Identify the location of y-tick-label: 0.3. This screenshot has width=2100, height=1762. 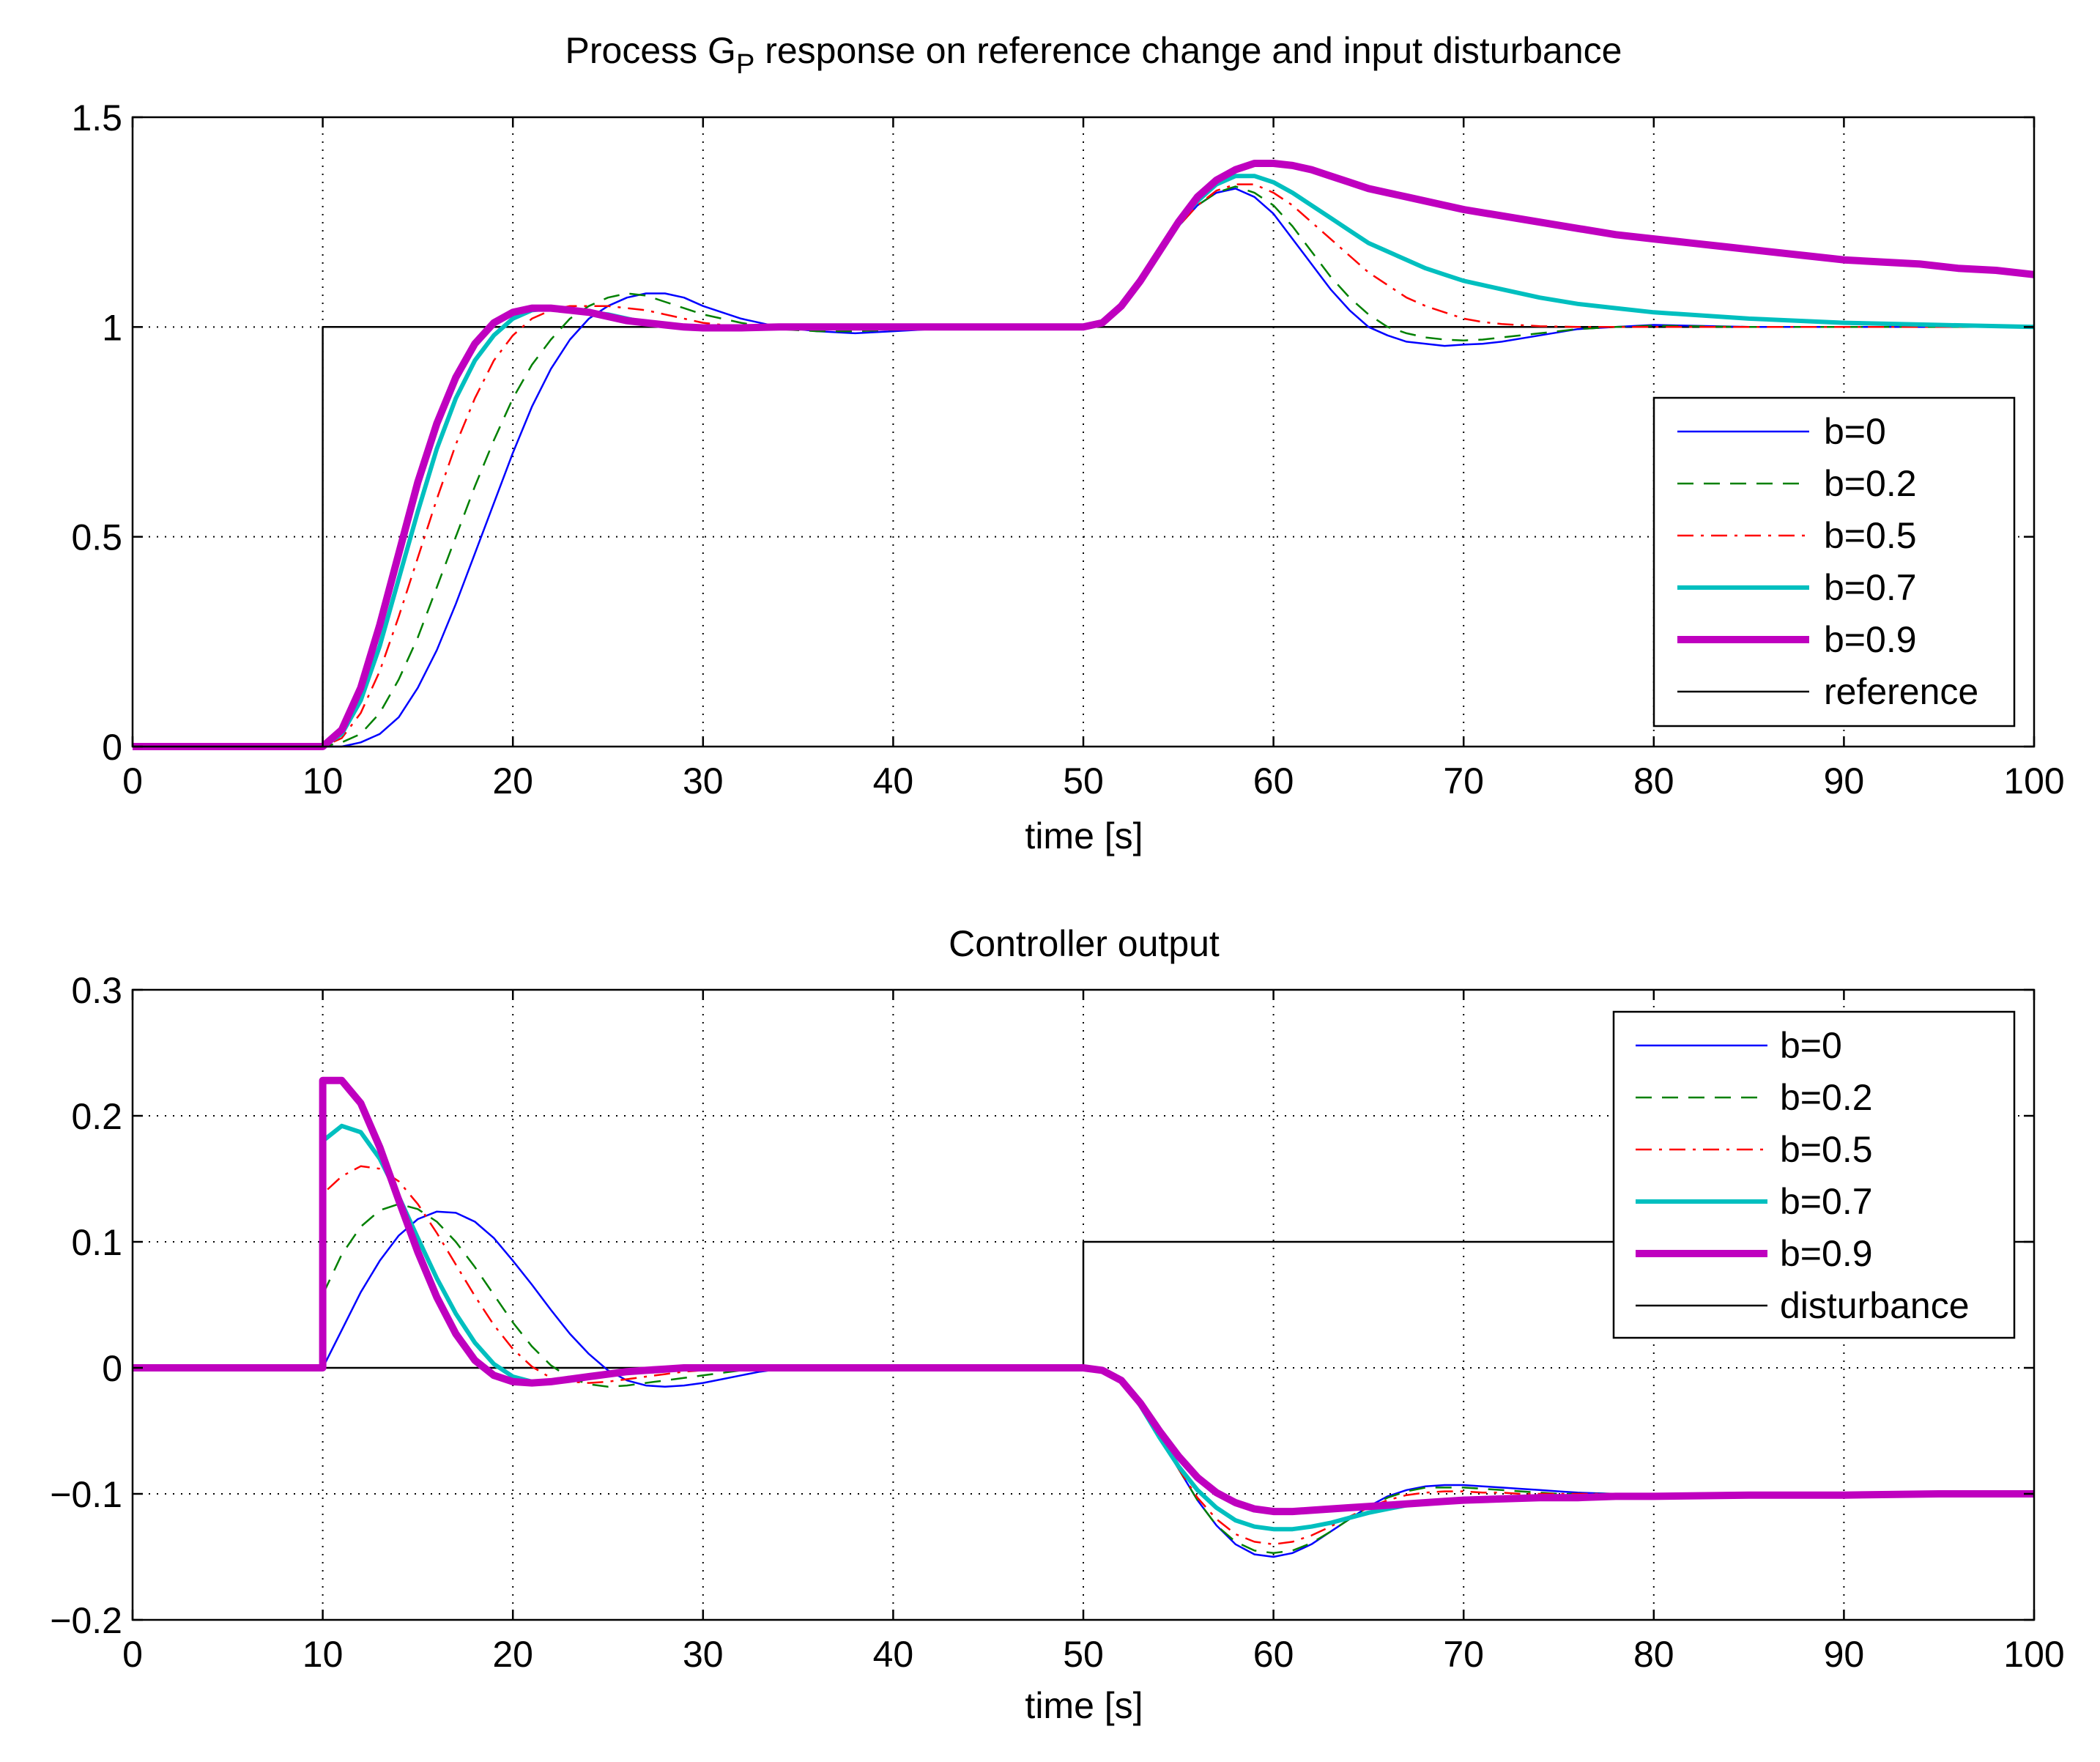
(96, 991).